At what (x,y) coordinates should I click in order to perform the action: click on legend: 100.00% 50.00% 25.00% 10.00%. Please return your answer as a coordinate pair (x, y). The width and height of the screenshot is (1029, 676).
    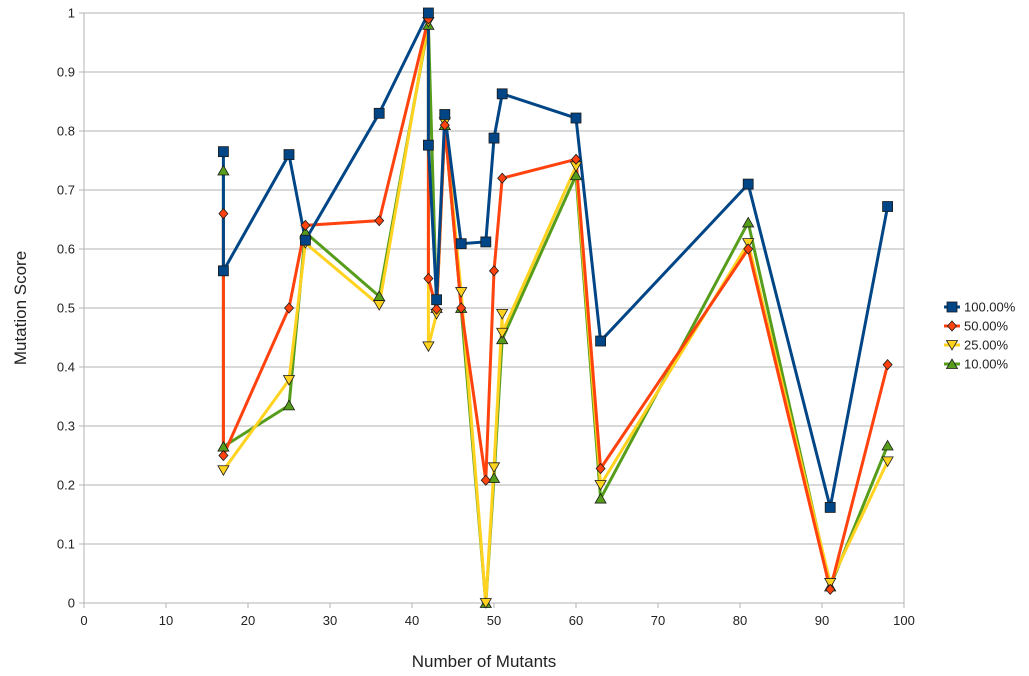
    Looking at the image, I should click on (980, 336).